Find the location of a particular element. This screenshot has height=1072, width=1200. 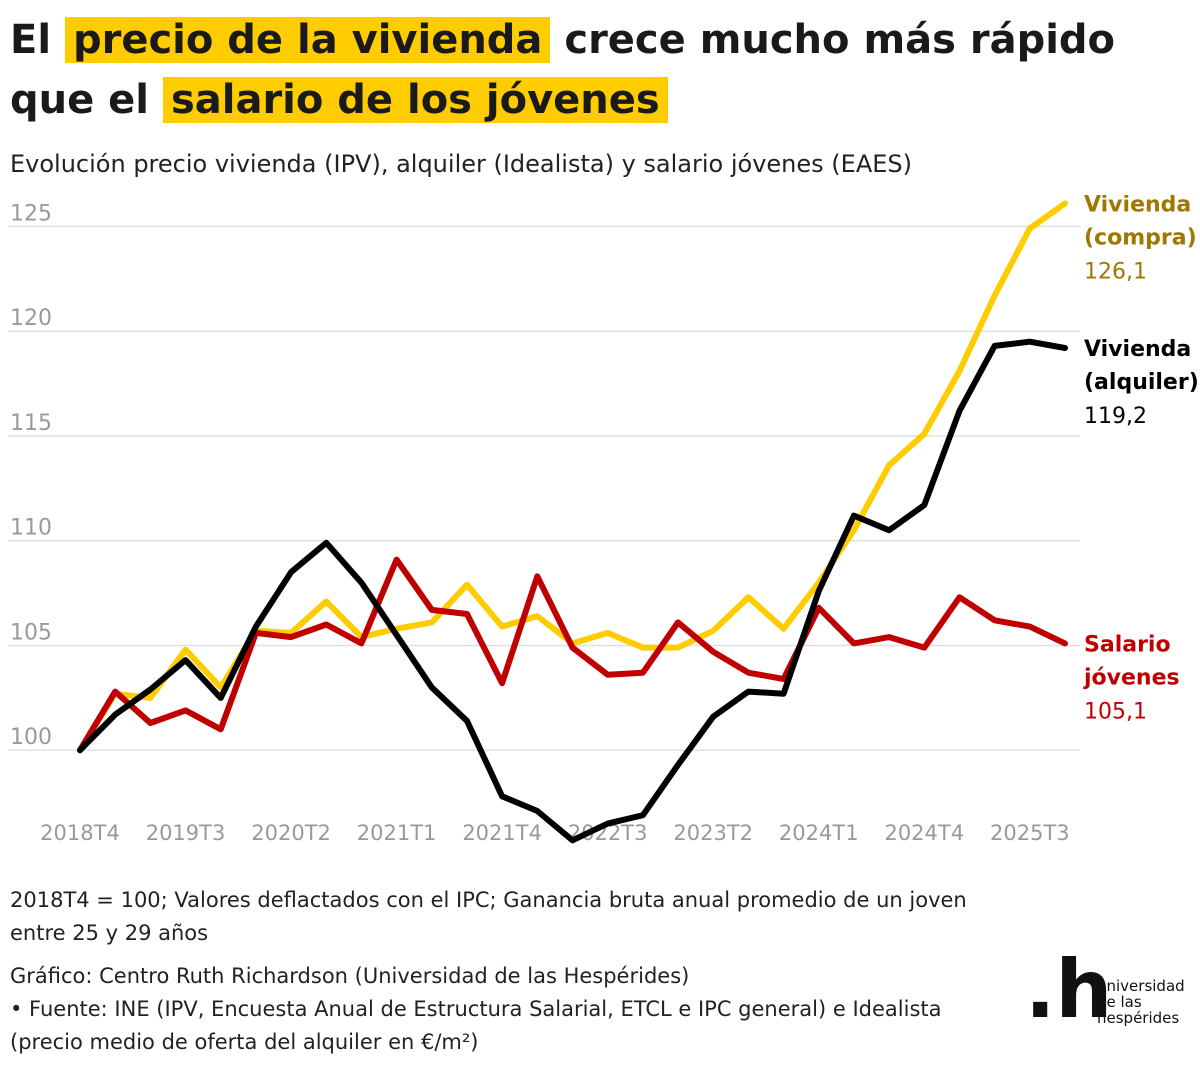

logo-mark: .h is located at coordinates (1069, 989).